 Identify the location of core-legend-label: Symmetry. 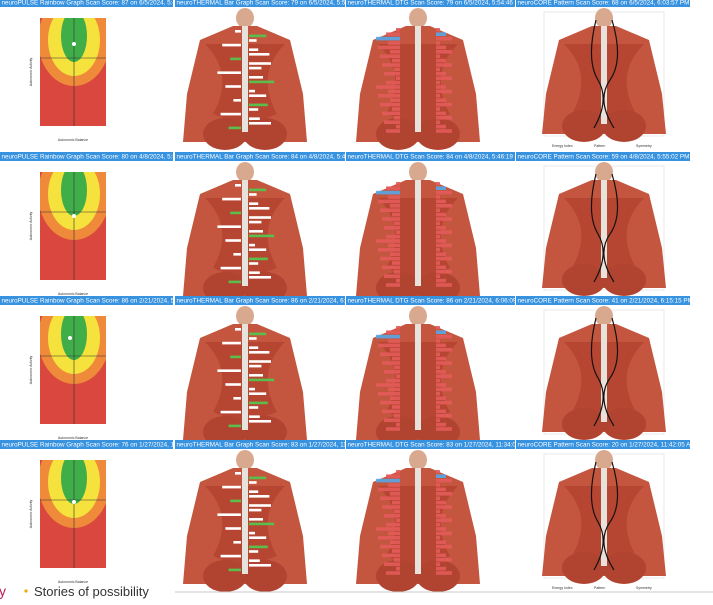
(644, 146).